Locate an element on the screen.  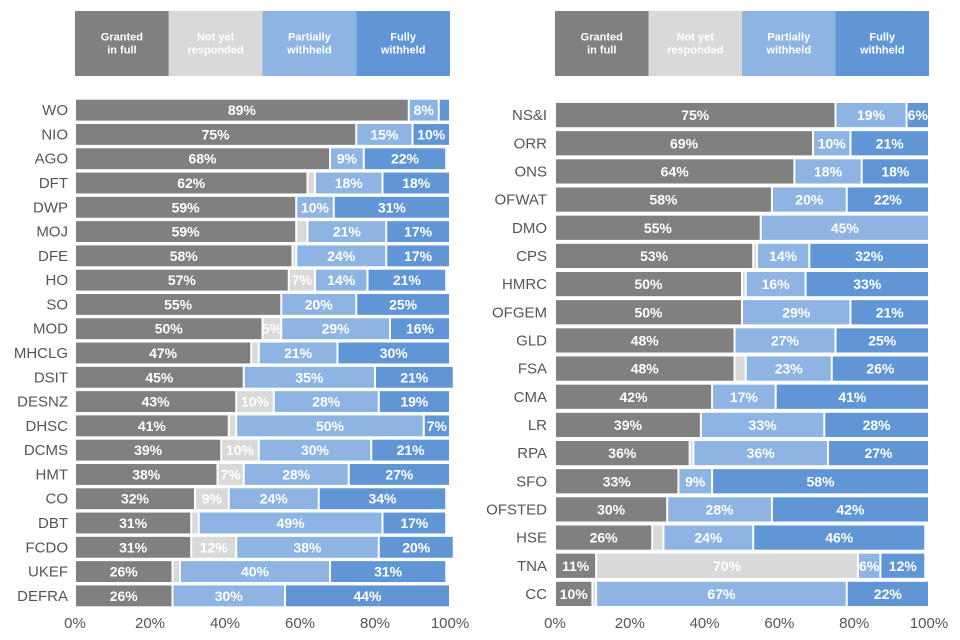
data-label-granted: 31% is located at coordinates (133, 547).